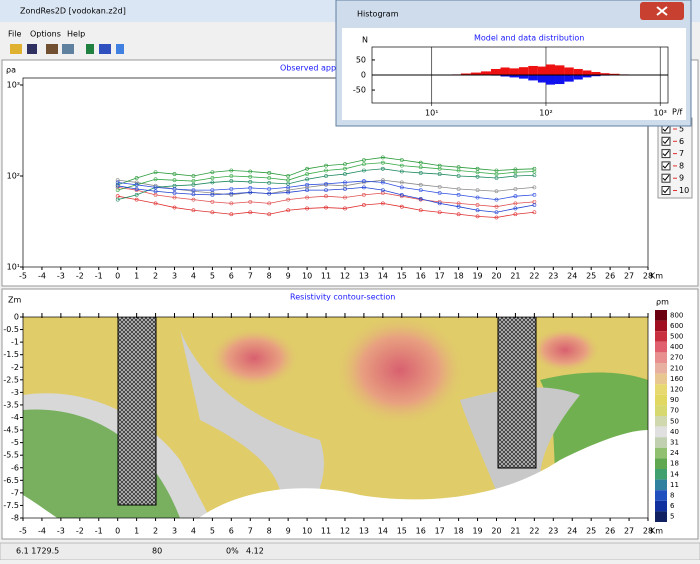 This screenshot has height=564, width=700. I want to click on colorbar-tick-label: 11, so click(674, 485).